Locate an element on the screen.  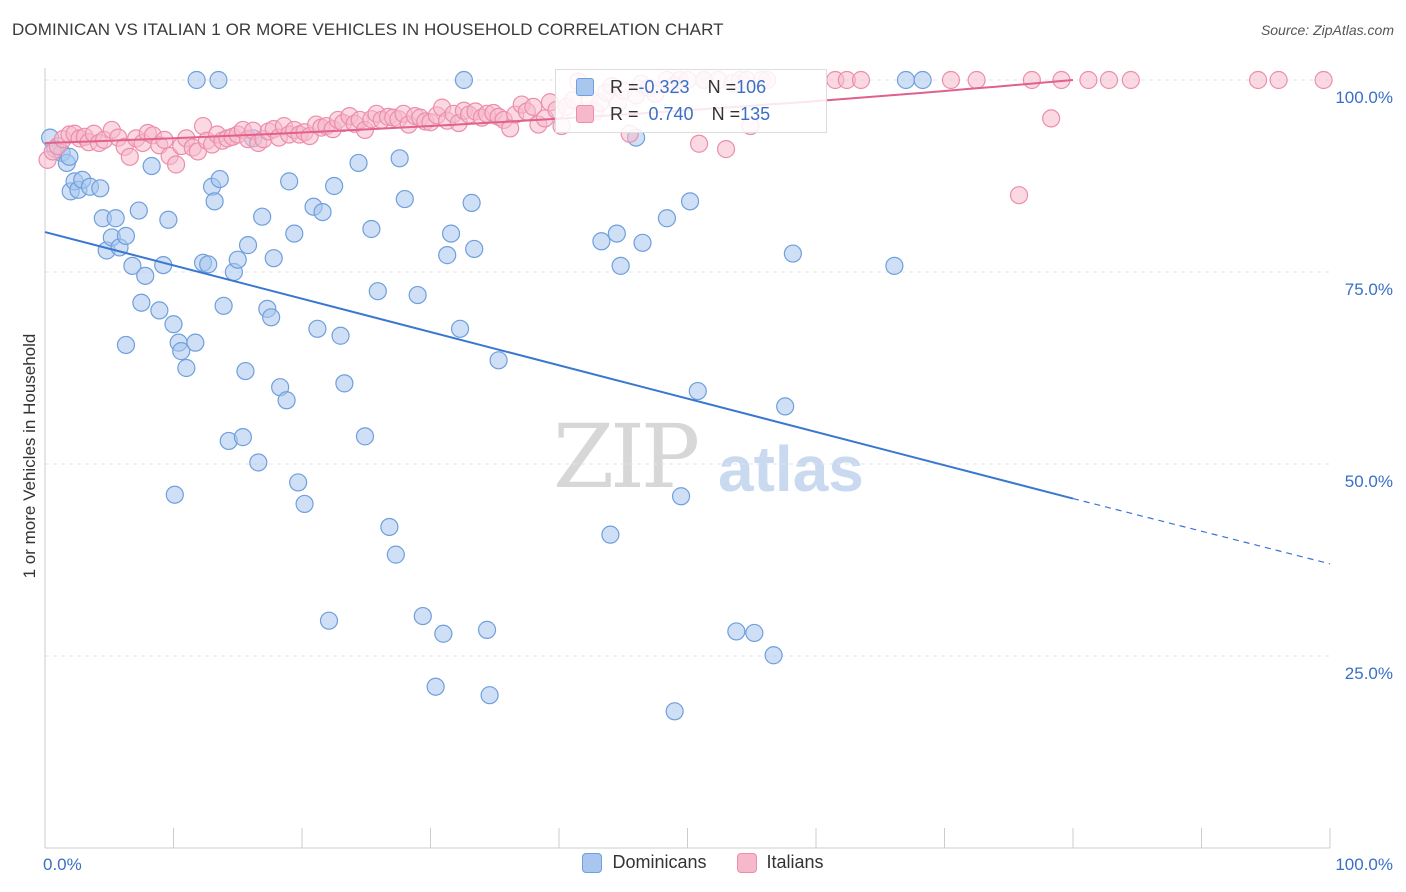
n-value: 106 is located at coordinates (751, 86).